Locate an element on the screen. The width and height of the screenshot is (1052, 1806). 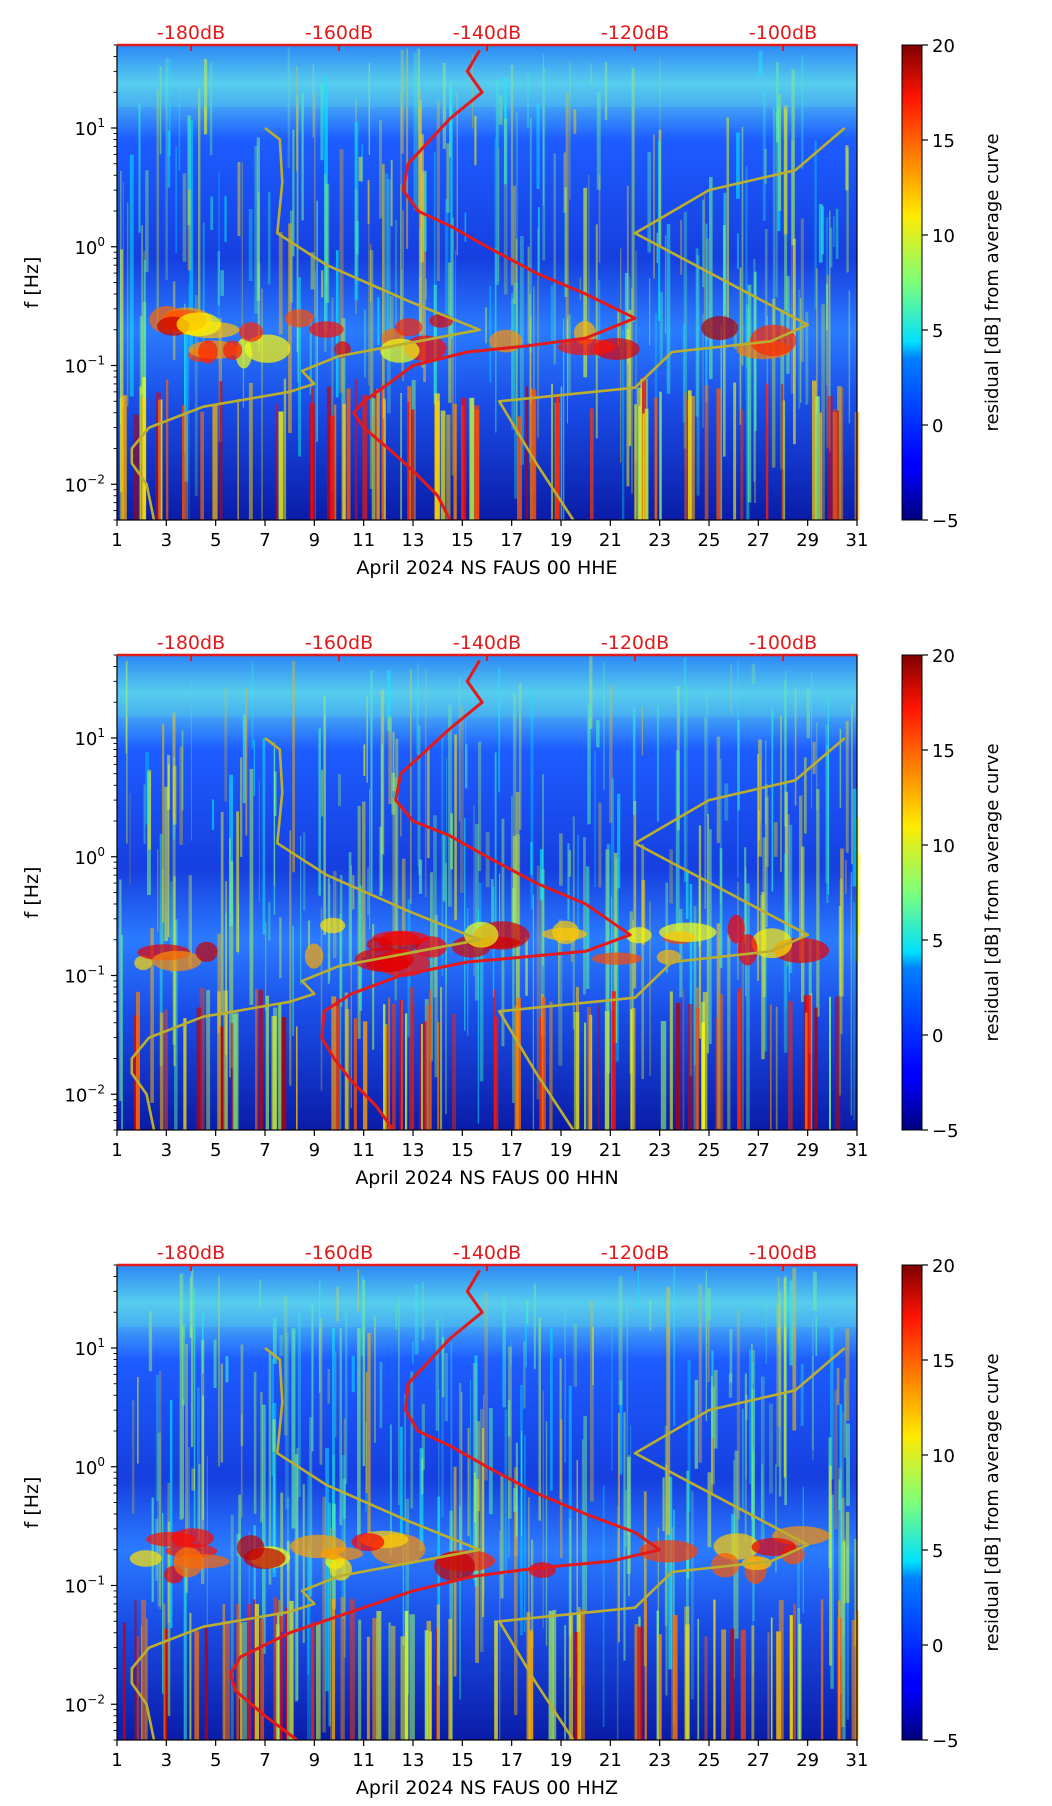
x-tick-label: 7 is located at coordinates (264, 1760).